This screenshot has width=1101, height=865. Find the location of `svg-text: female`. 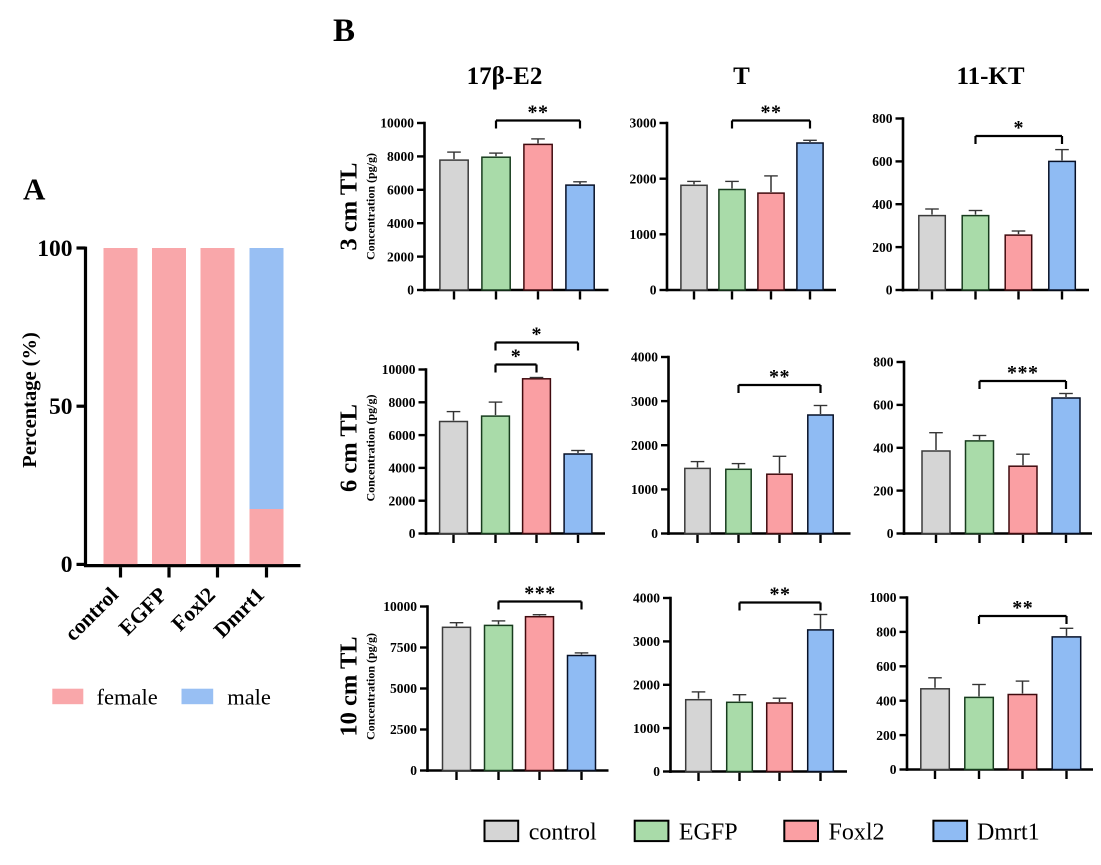

svg-text: female is located at coordinates (127, 697).